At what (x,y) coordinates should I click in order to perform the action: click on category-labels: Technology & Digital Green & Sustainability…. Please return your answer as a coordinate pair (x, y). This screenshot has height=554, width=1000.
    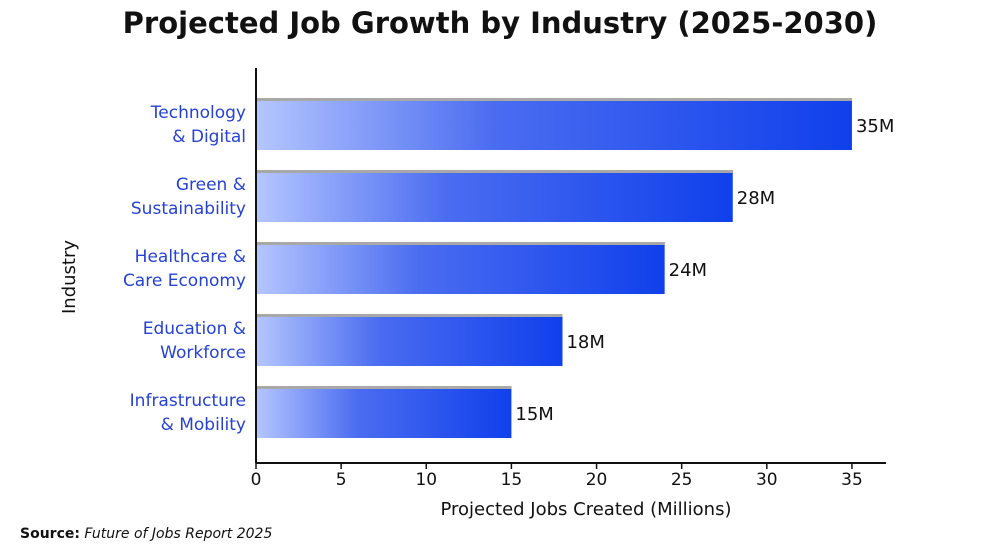
    Looking at the image, I should click on (184, 269).